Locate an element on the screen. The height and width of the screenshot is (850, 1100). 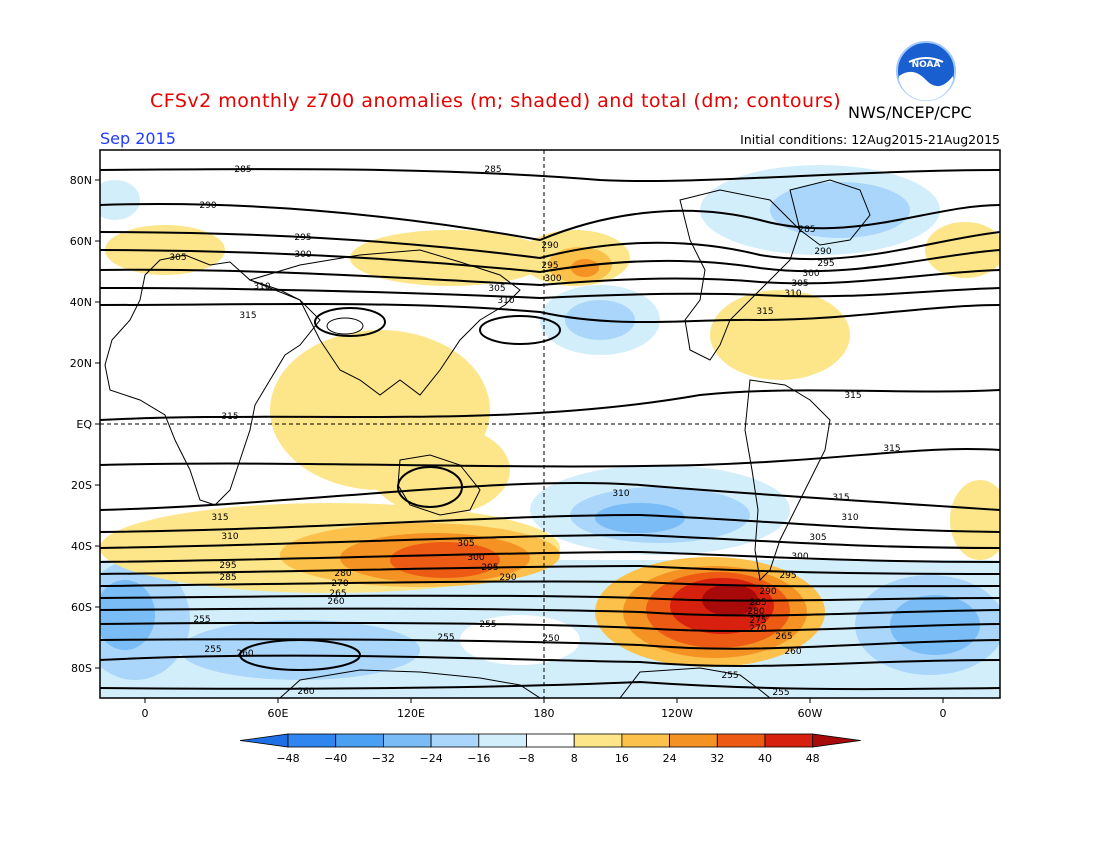
colorbar-label: −40 is located at coordinates (335, 758).